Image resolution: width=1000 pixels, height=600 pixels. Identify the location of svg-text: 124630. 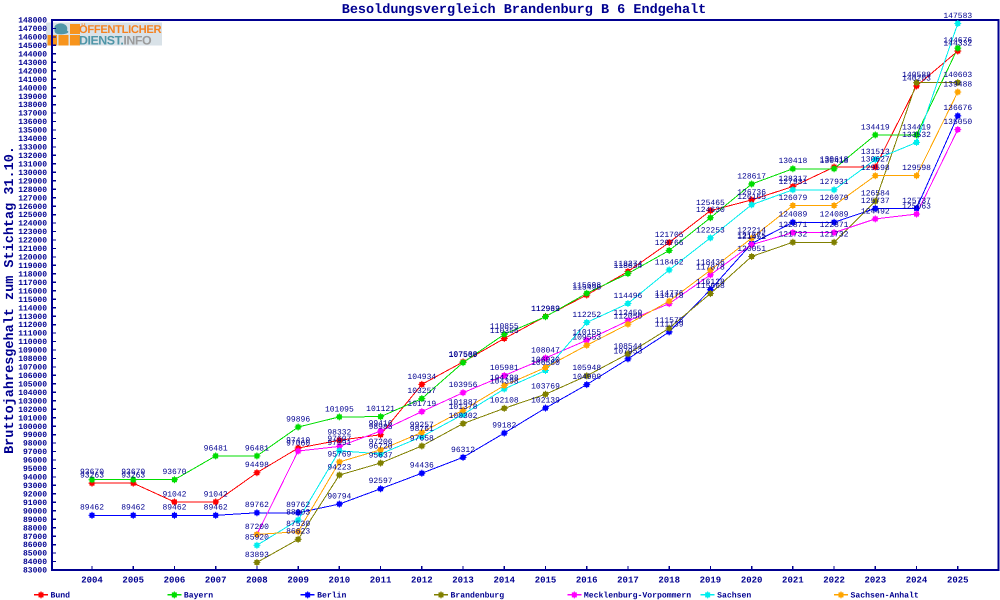
(710, 210).